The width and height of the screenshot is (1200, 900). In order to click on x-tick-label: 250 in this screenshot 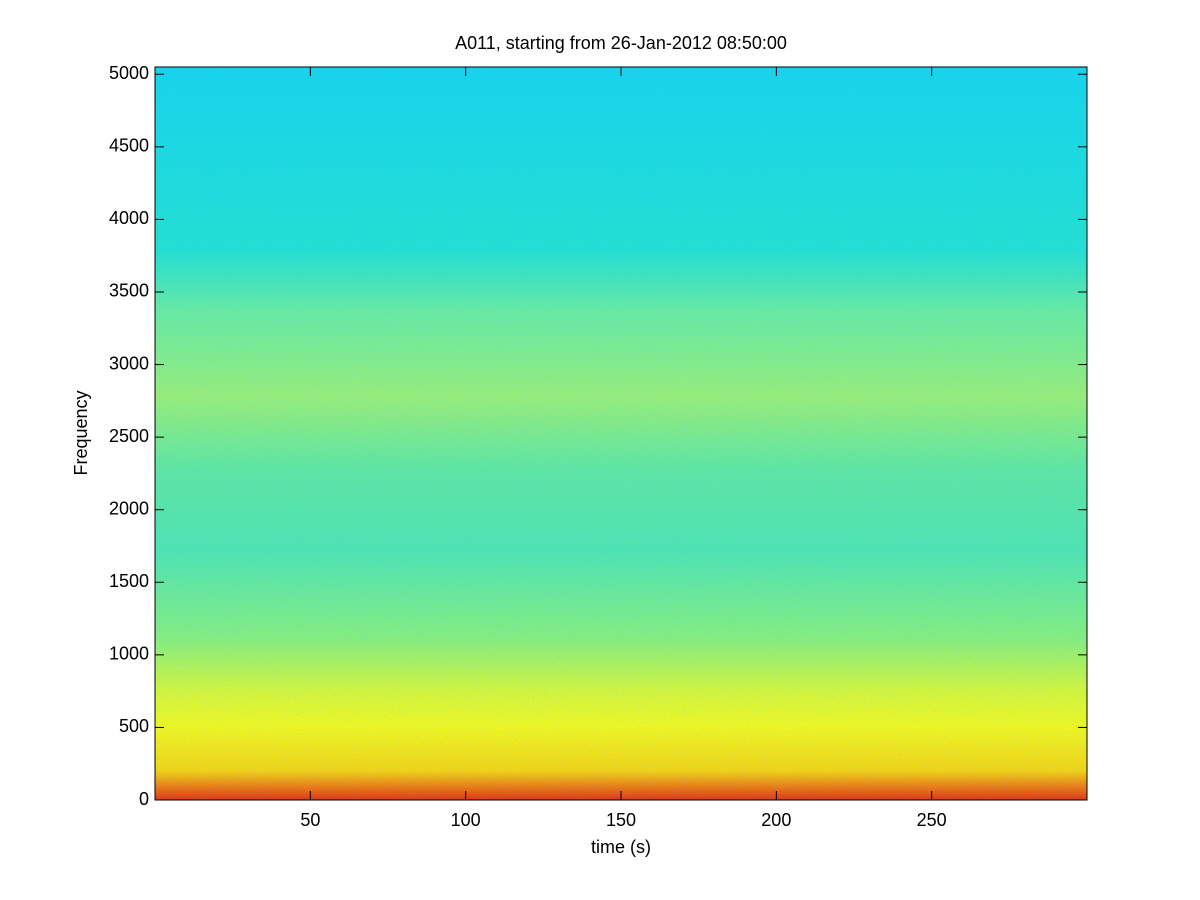, I will do `click(932, 820)`.